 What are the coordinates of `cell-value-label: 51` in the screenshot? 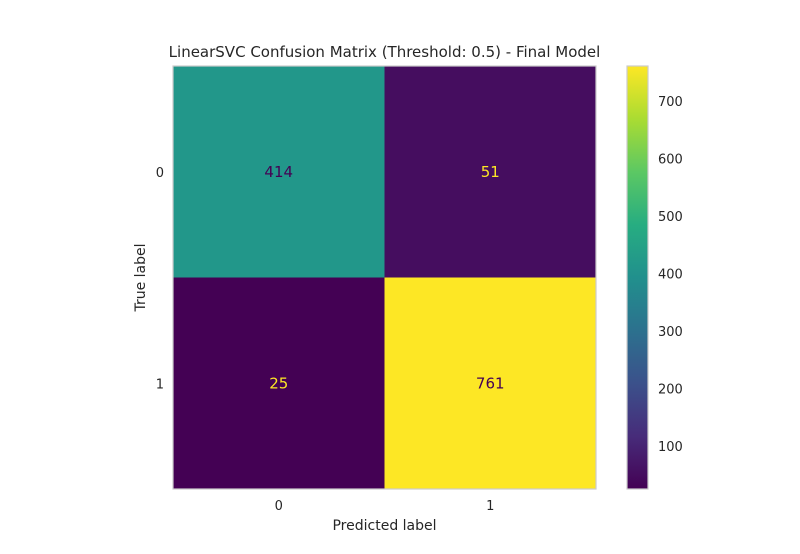 It's located at (490, 172).